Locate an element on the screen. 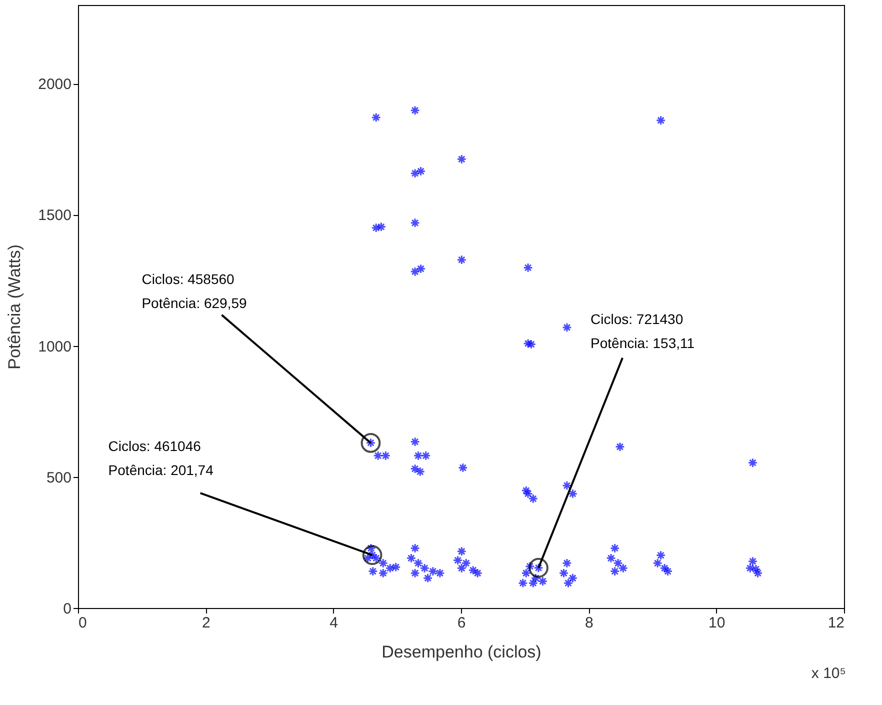  x-tick-label: 0 is located at coordinates (82, 623).